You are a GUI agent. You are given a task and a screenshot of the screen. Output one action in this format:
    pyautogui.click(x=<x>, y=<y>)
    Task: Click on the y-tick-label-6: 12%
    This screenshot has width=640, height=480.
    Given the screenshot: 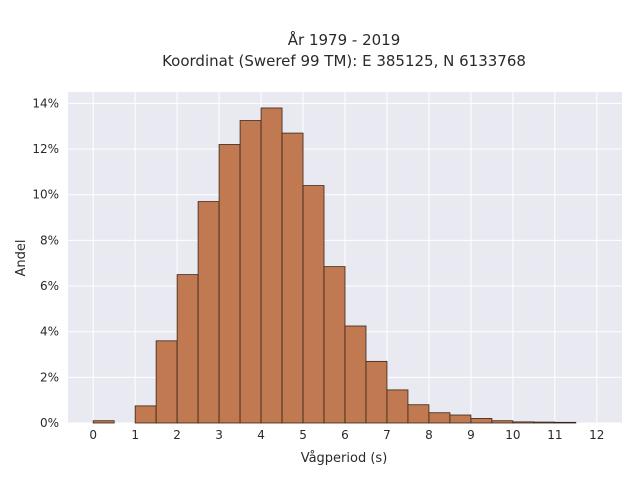 What is the action you would take?
    pyautogui.click(x=45, y=149)
    